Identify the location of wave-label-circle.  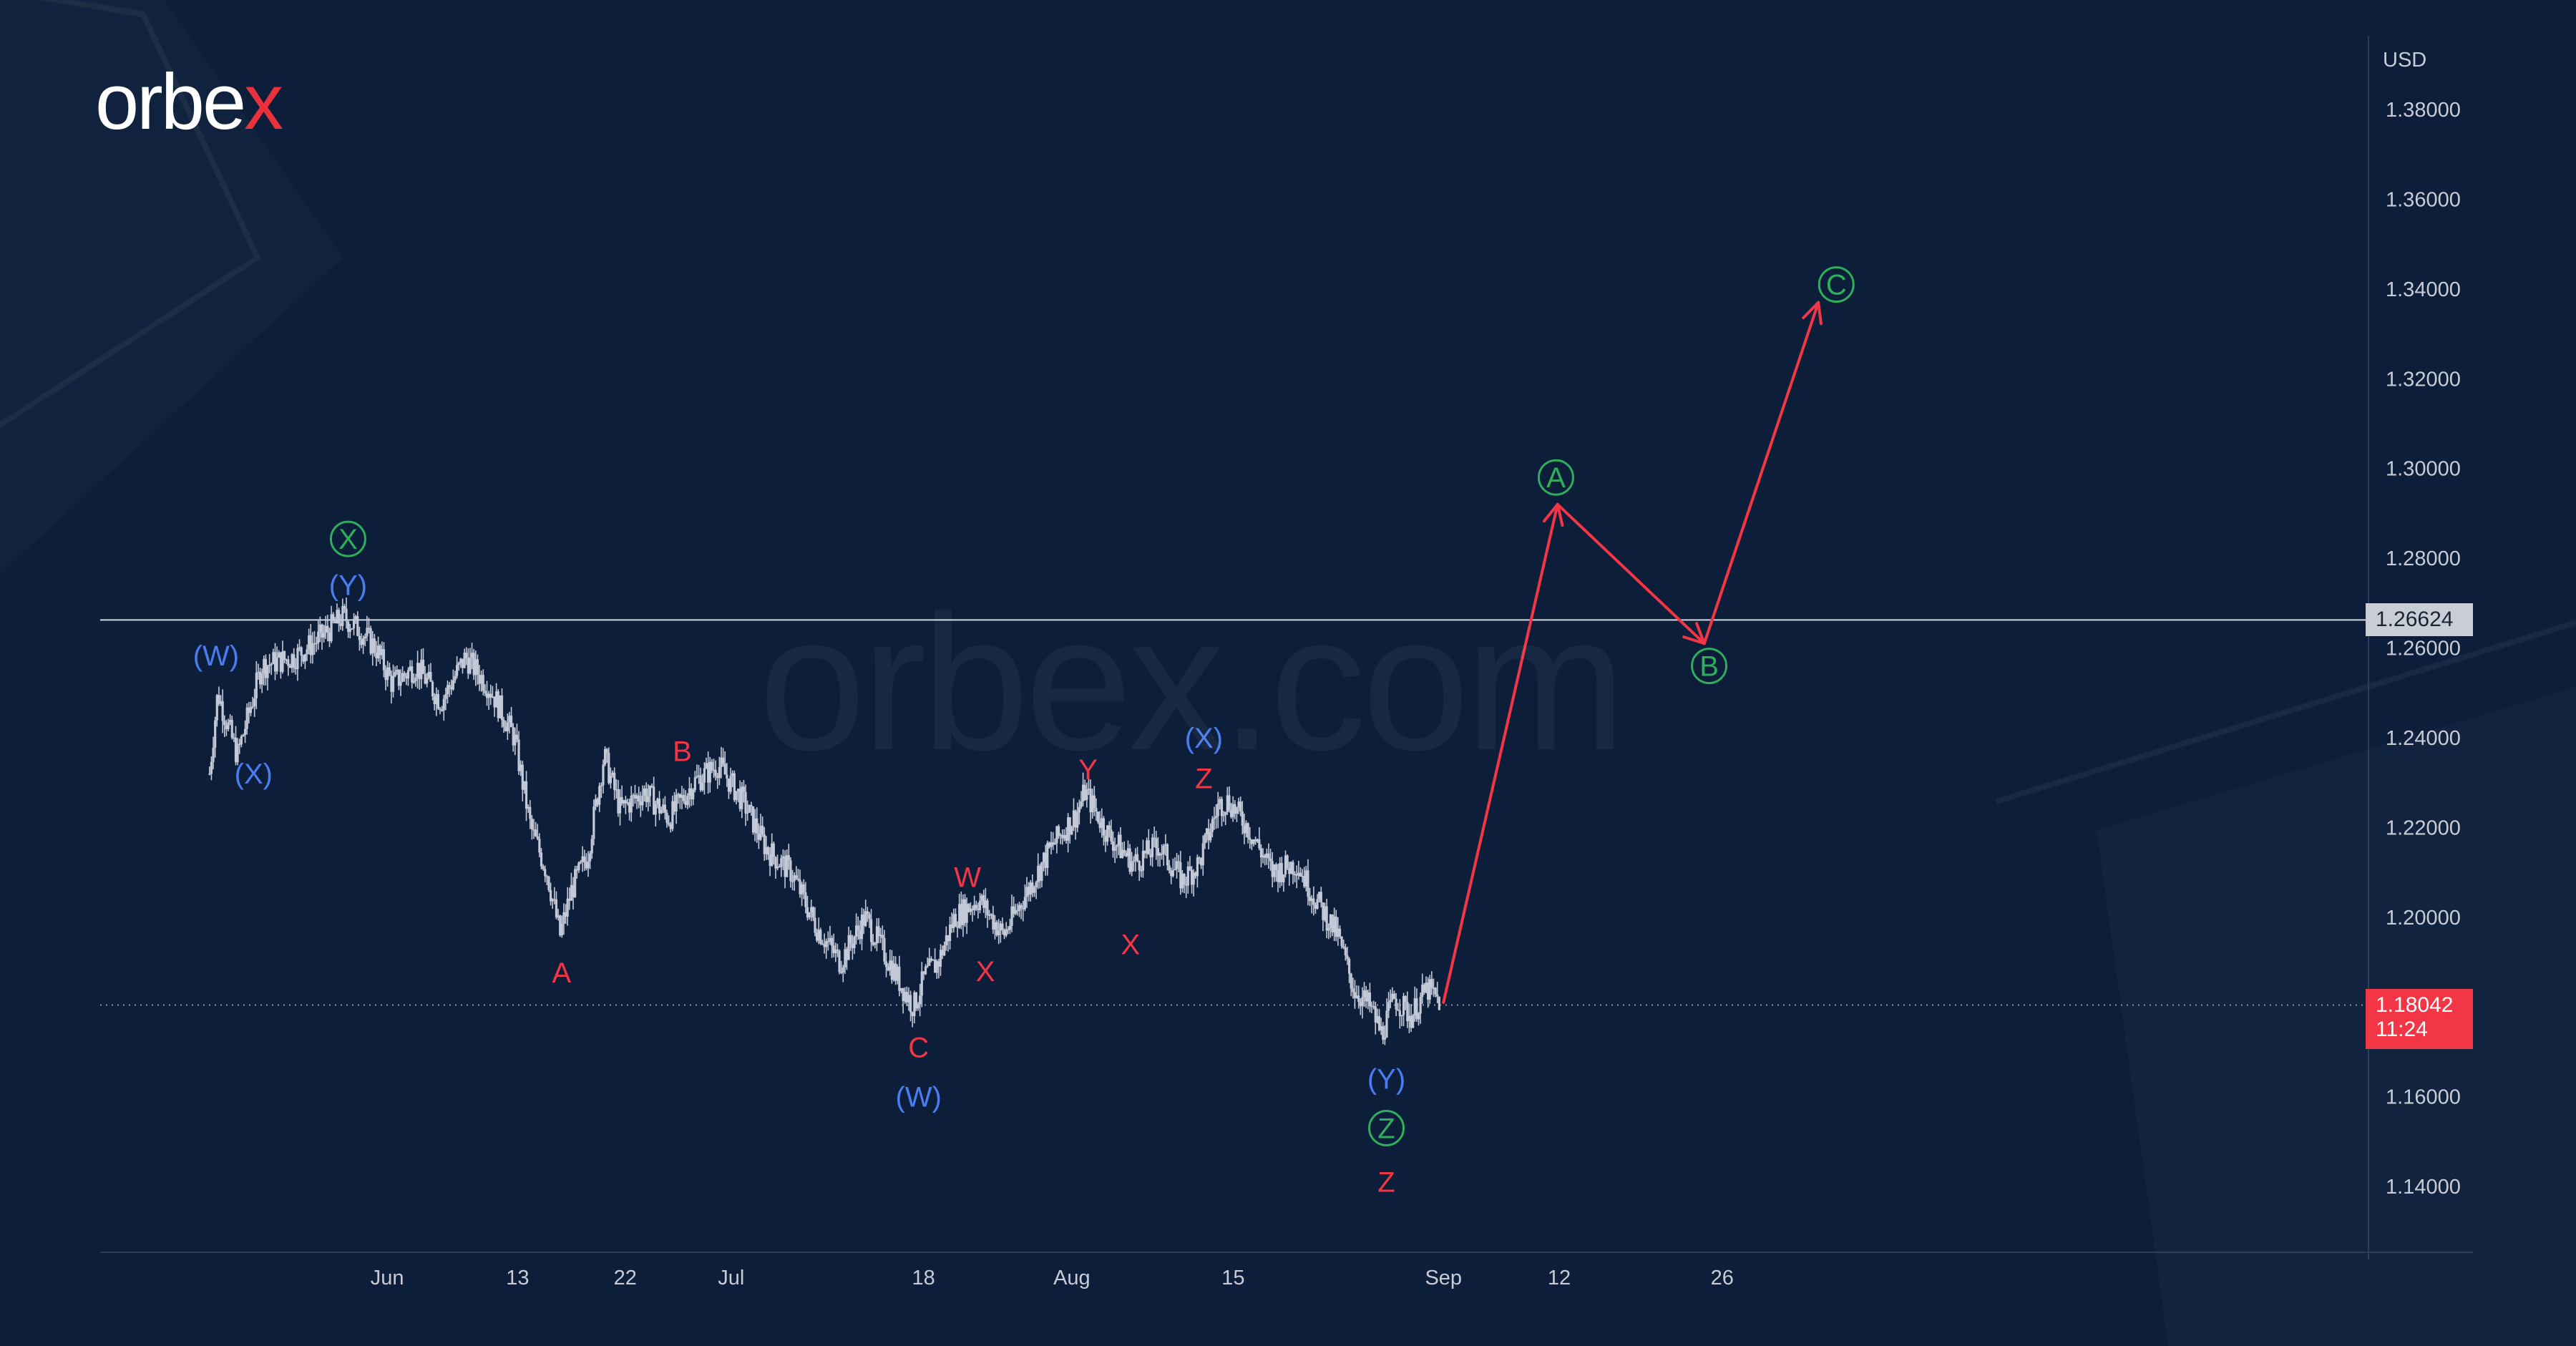
(1709, 666).